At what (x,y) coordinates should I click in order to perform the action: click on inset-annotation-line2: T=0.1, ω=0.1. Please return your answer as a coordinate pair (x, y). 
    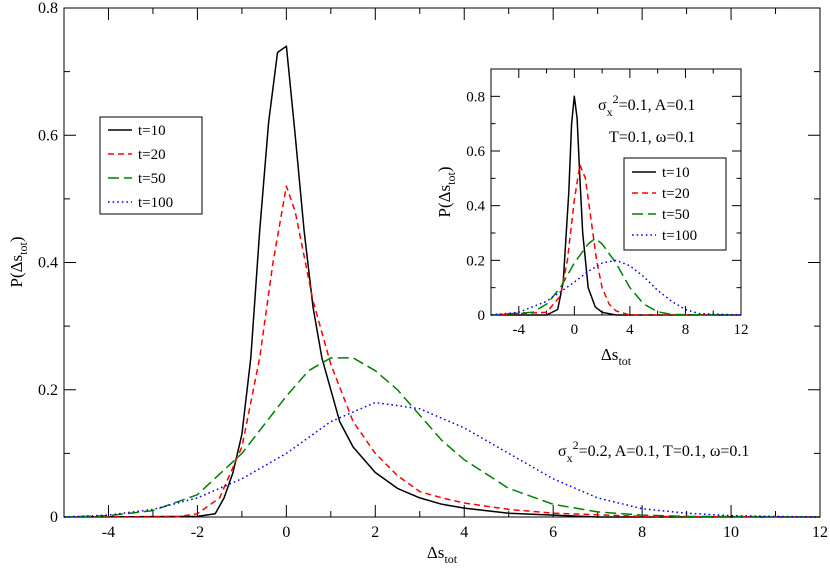
    Looking at the image, I should click on (652, 137).